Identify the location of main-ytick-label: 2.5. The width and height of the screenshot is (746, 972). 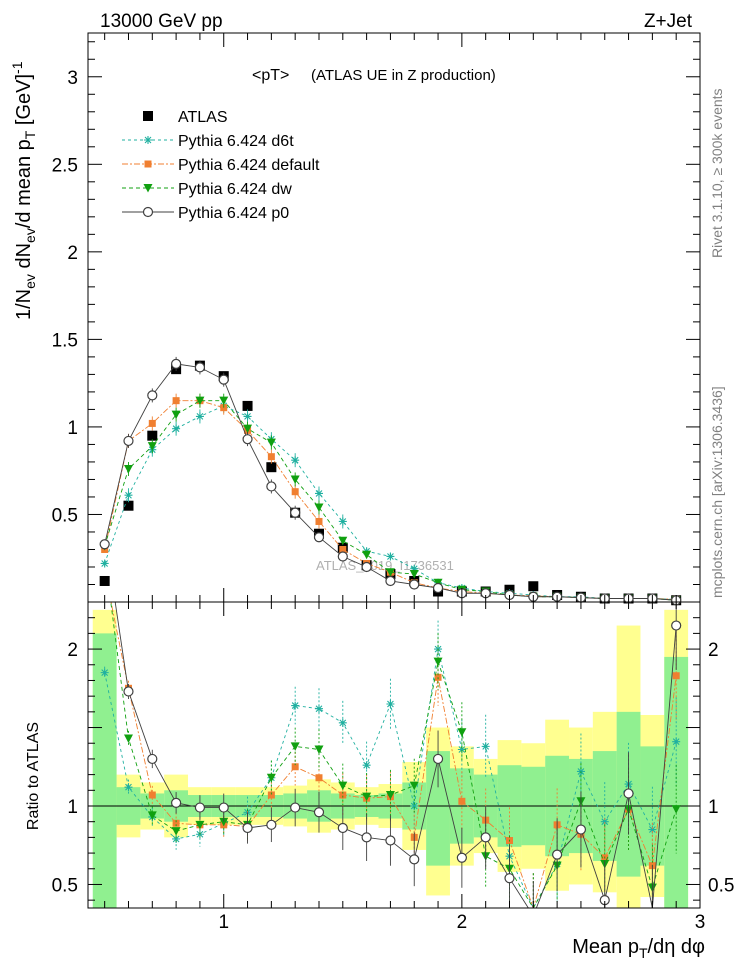
(65, 165).